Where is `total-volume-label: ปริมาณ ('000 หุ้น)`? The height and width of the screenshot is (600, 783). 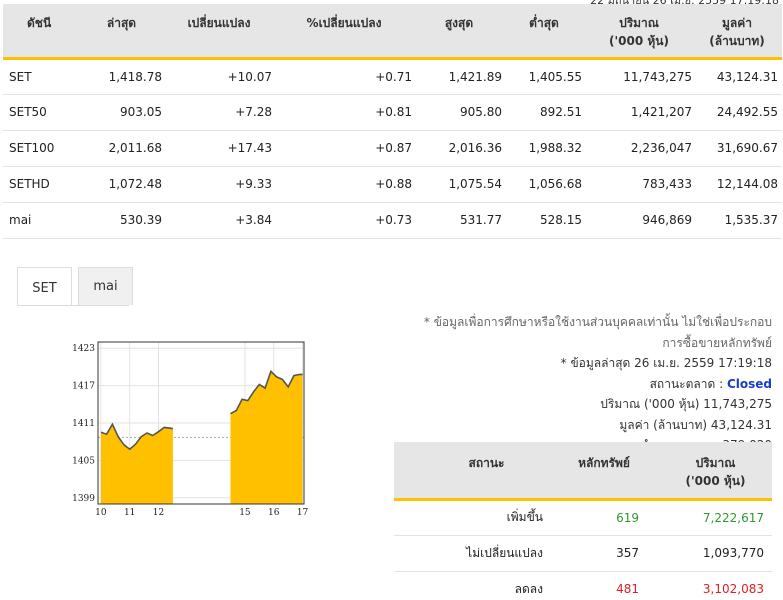 total-volume-label: ปริมาณ ('000 หุ้น) is located at coordinates (650, 404).